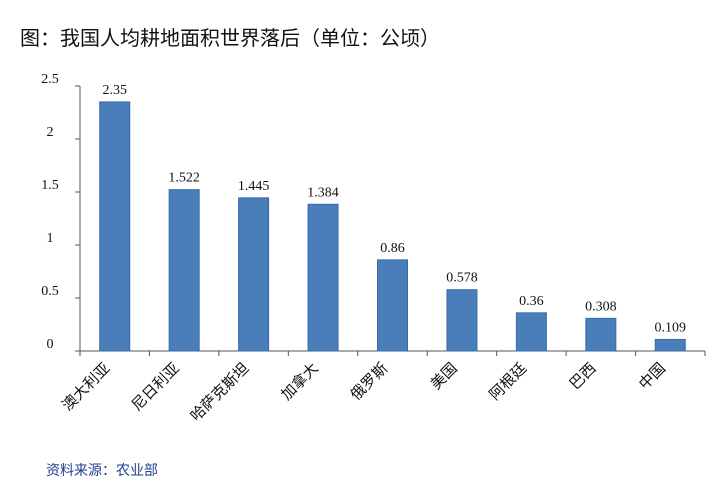 The height and width of the screenshot is (492, 710). I want to click on y-tick-label: 0, so click(50, 344).